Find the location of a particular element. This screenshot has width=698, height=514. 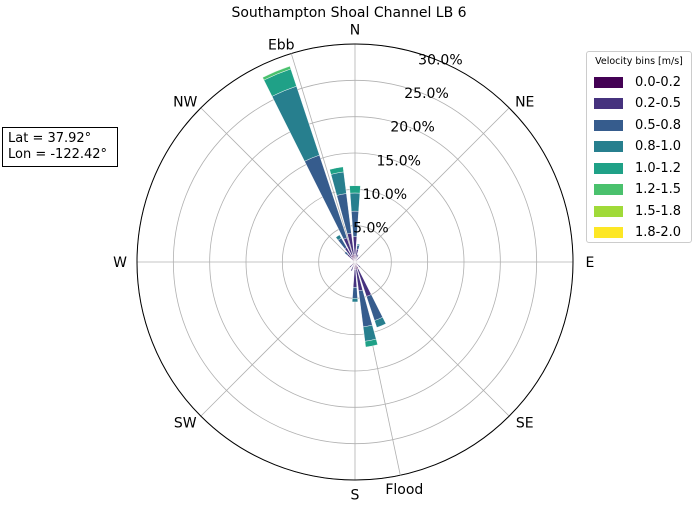

latitude-label: Lat = 37.92° is located at coordinates (50, 138).